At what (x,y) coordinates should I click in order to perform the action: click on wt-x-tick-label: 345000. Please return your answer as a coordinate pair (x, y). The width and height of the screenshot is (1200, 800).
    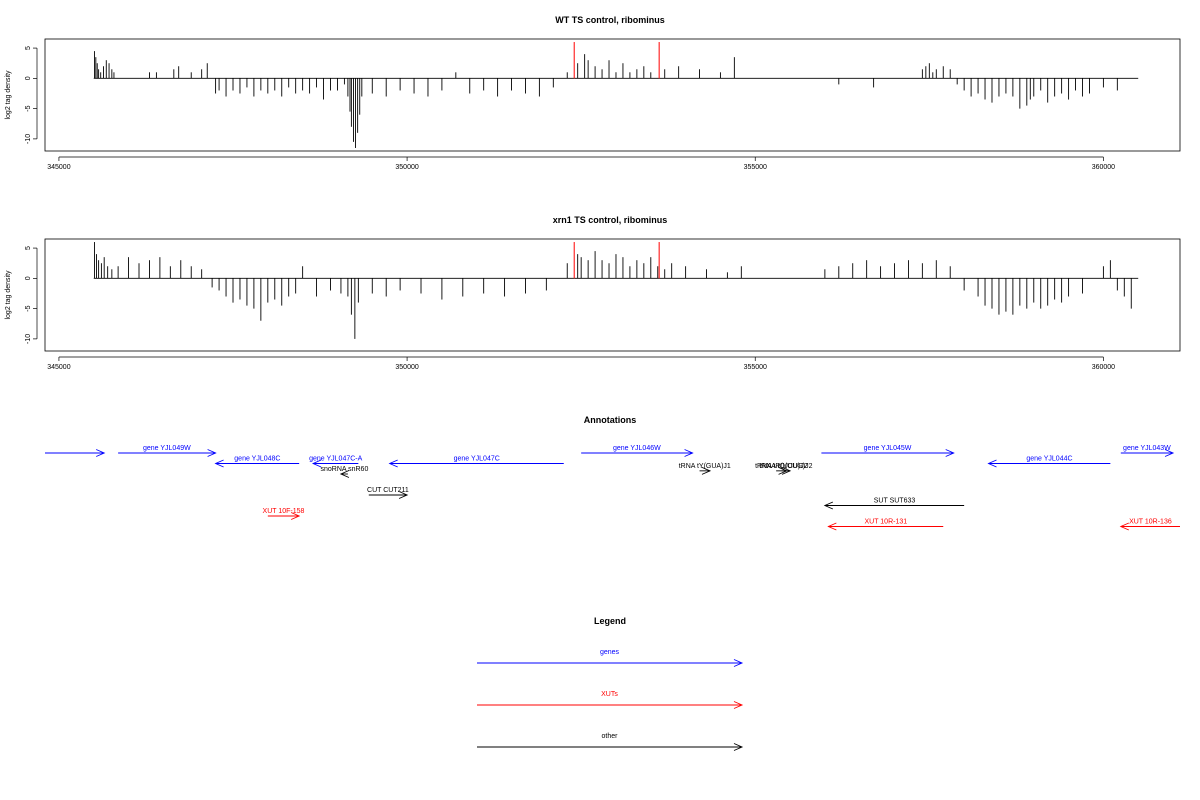
    Looking at the image, I should click on (58, 167).